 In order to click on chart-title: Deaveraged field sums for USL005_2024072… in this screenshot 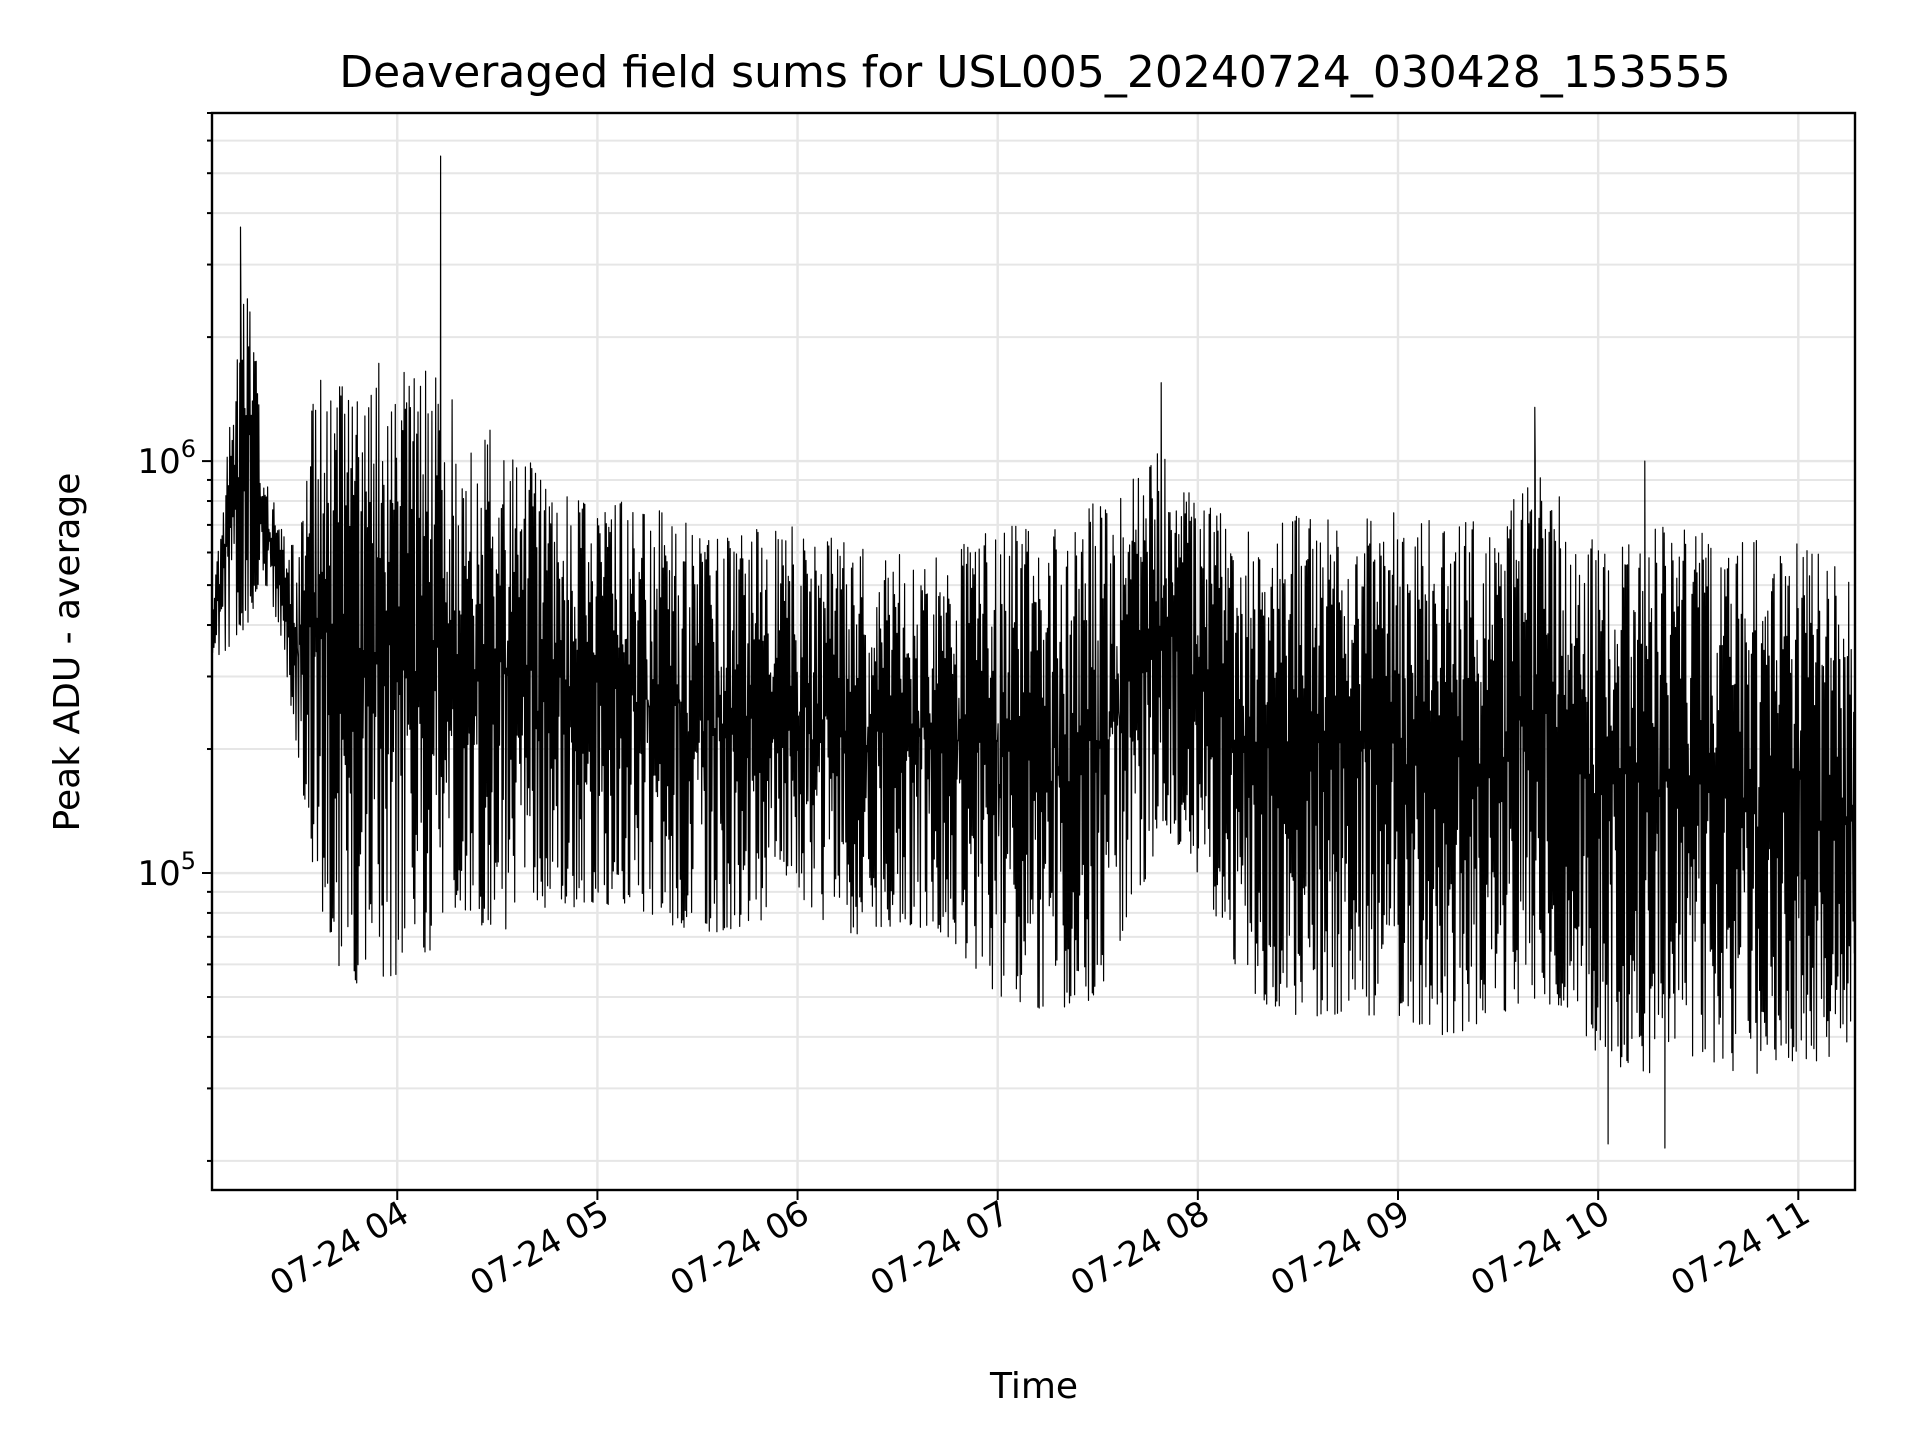, I will do `click(1035, 72)`.